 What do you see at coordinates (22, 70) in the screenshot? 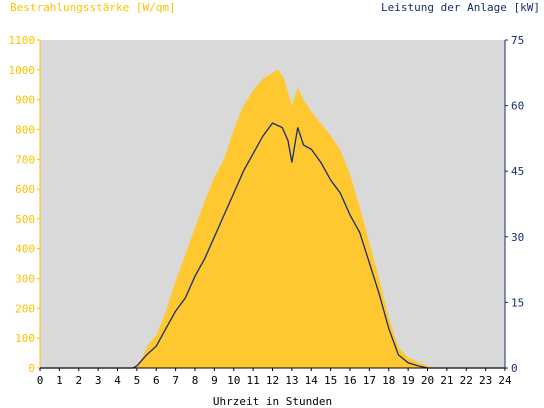
I see `left-tick-label: 1000` at bounding box center [22, 70].